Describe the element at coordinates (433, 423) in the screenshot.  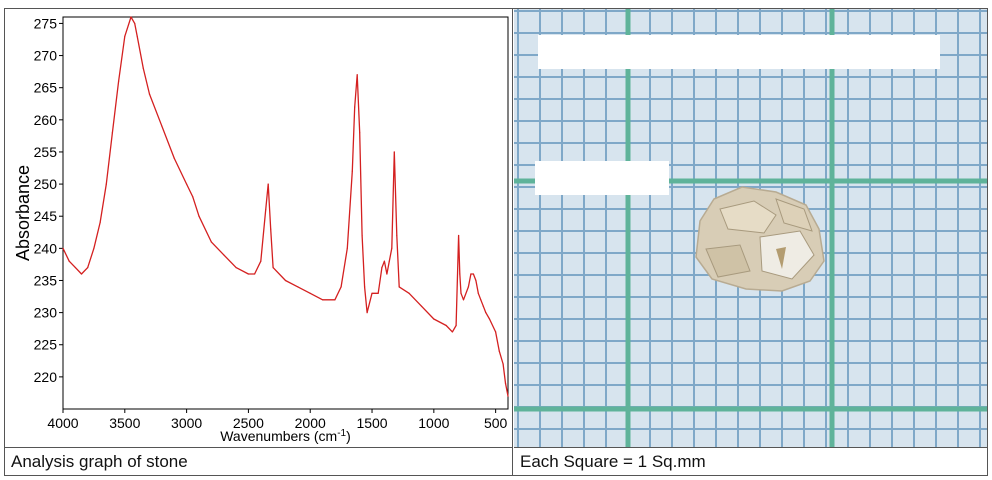
I see `x-tick-label: 1000` at that location.